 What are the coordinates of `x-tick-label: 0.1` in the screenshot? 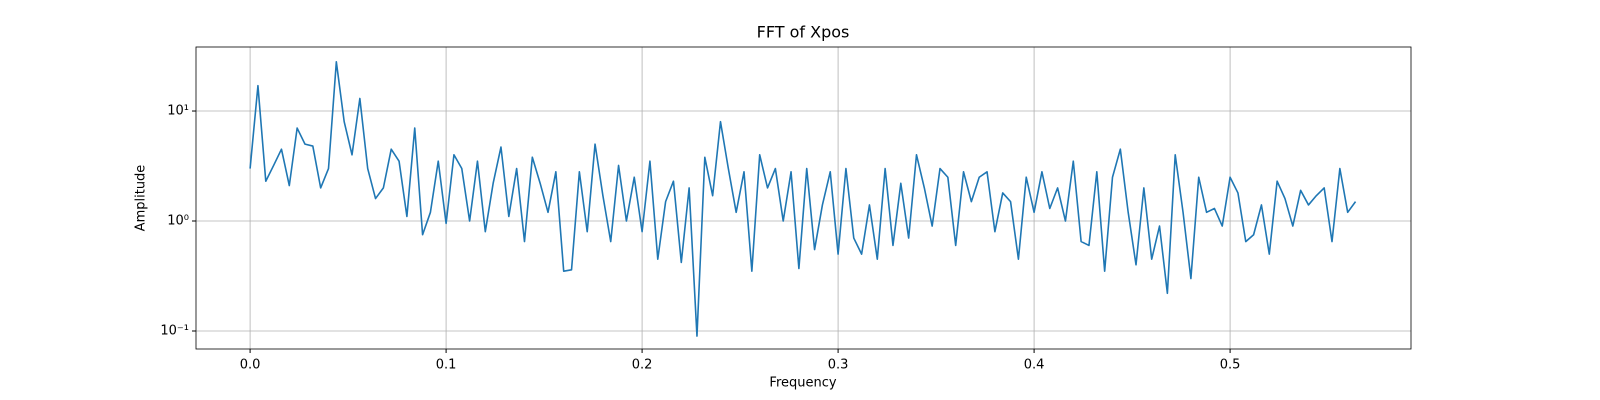 It's located at (446, 365).